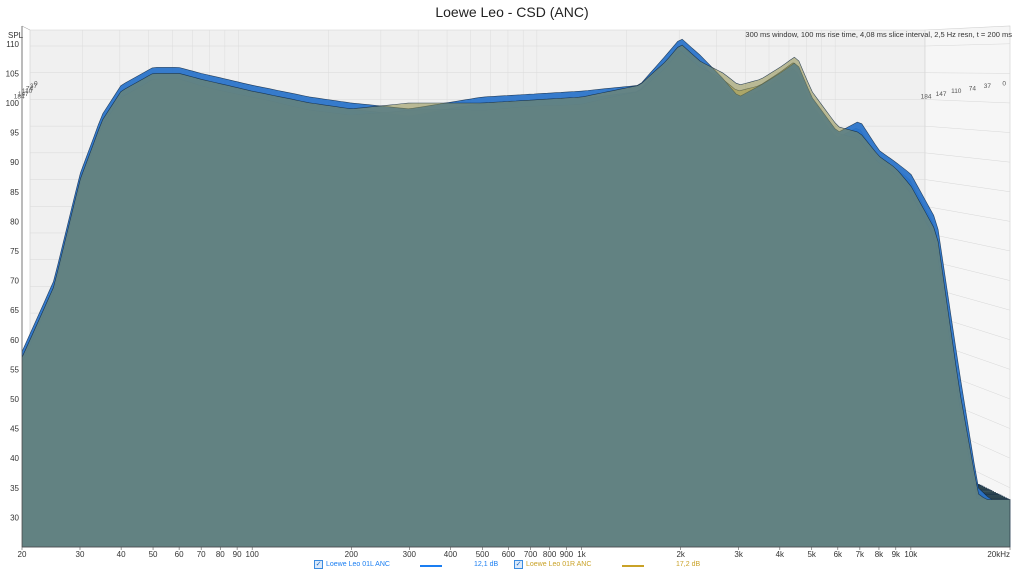 This screenshot has height=573, width=1024. Describe the element at coordinates (581, 554) in the screenshot. I see `x-tick-label: 1k` at that location.